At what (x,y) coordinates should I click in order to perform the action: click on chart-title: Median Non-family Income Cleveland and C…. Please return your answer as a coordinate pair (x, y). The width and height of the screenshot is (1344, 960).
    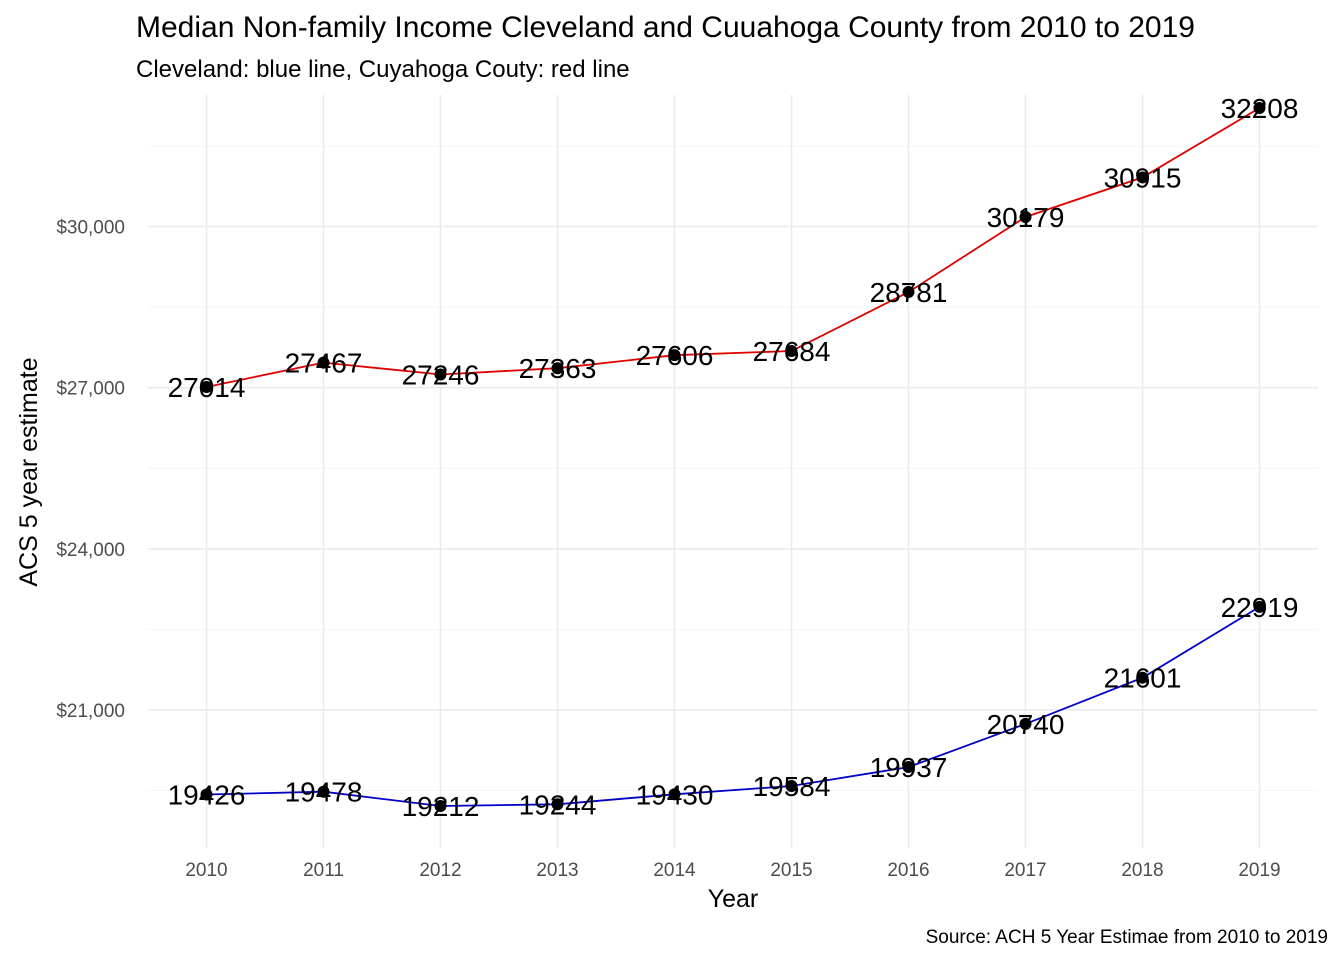
    Looking at the image, I should click on (665, 27).